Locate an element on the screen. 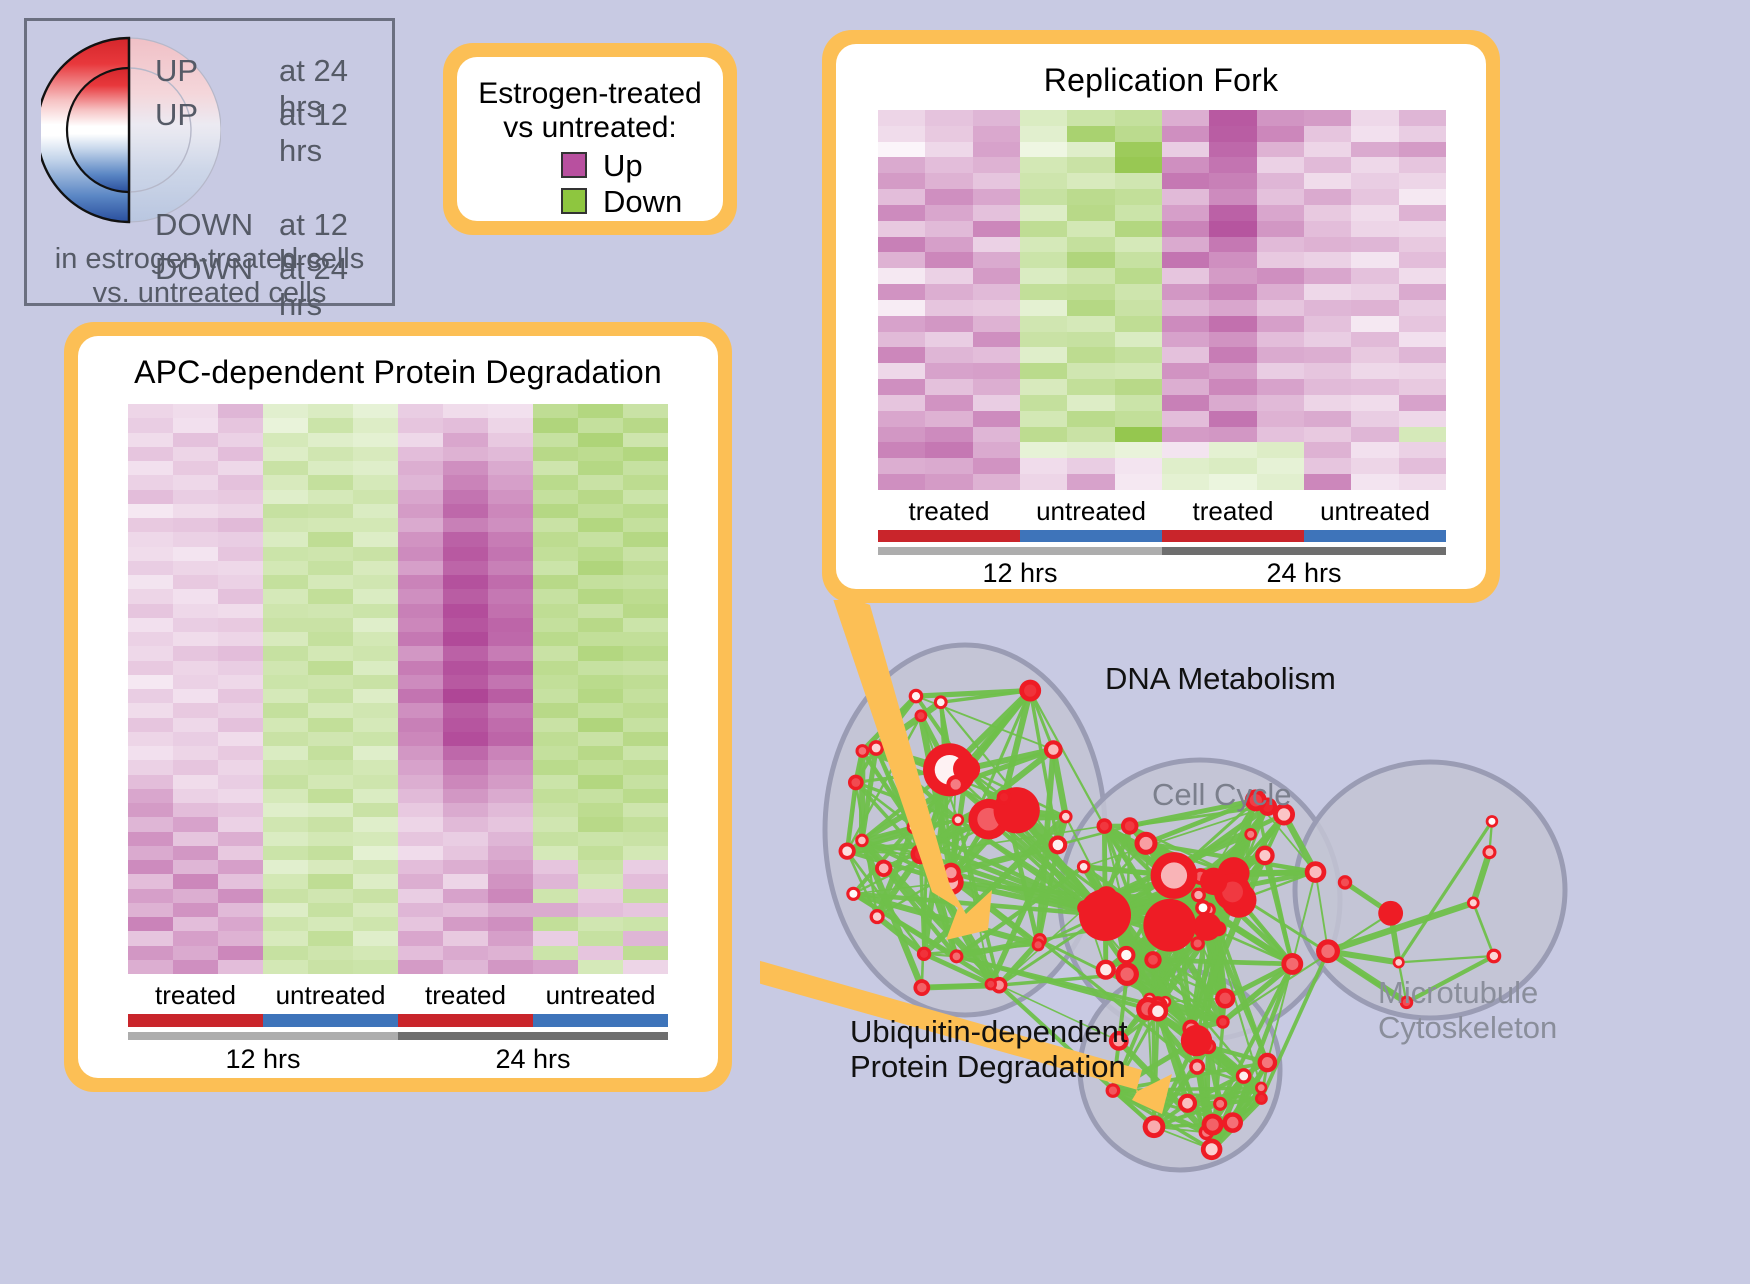  network-node-core is located at coordinates (1327, 950).